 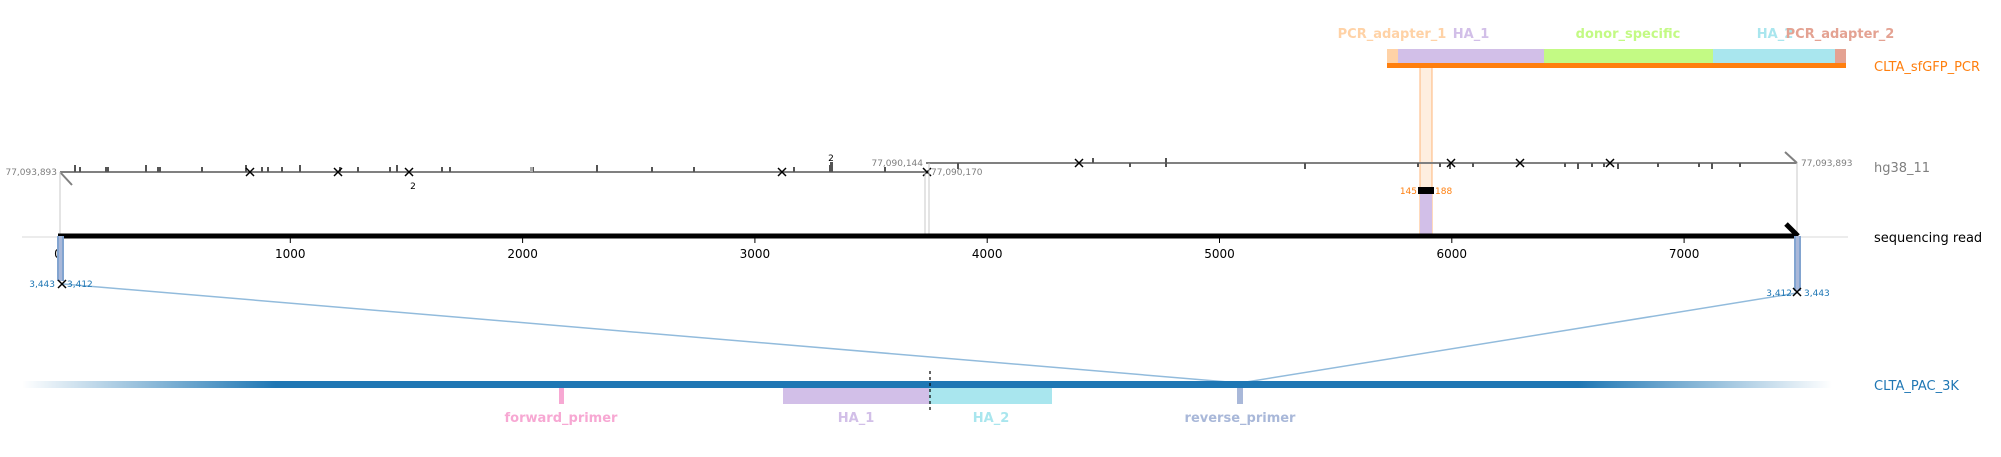 What do you see at coordinates (991, 418) in the screenshot?
I see `target-label-ha-2: HA_2` at bounding box center [991, 418].